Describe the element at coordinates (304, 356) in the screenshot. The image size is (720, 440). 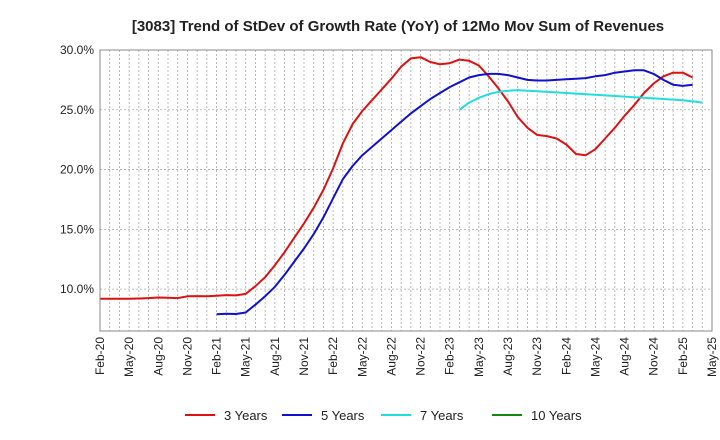
I see `x-tick-label: Nov-21` at that location.